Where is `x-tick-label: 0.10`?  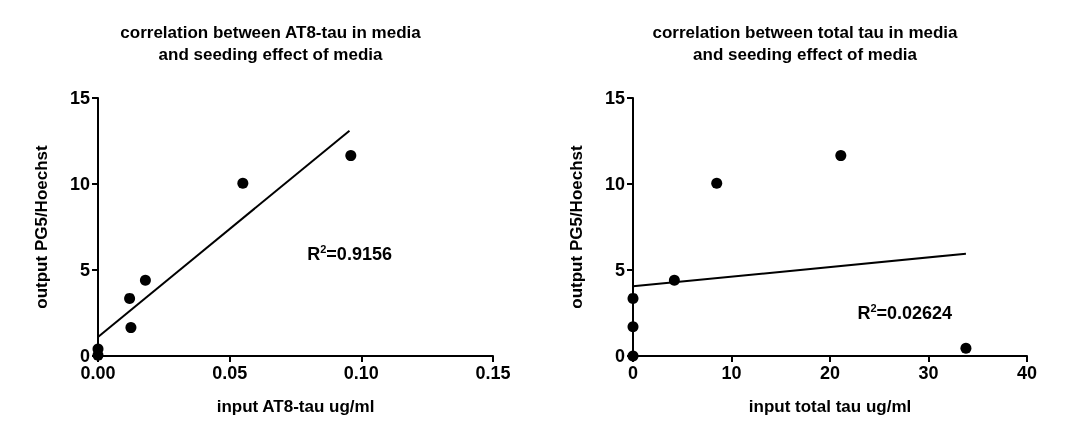
x-tick-label: 0.10 is located at coordinates (361, 373).